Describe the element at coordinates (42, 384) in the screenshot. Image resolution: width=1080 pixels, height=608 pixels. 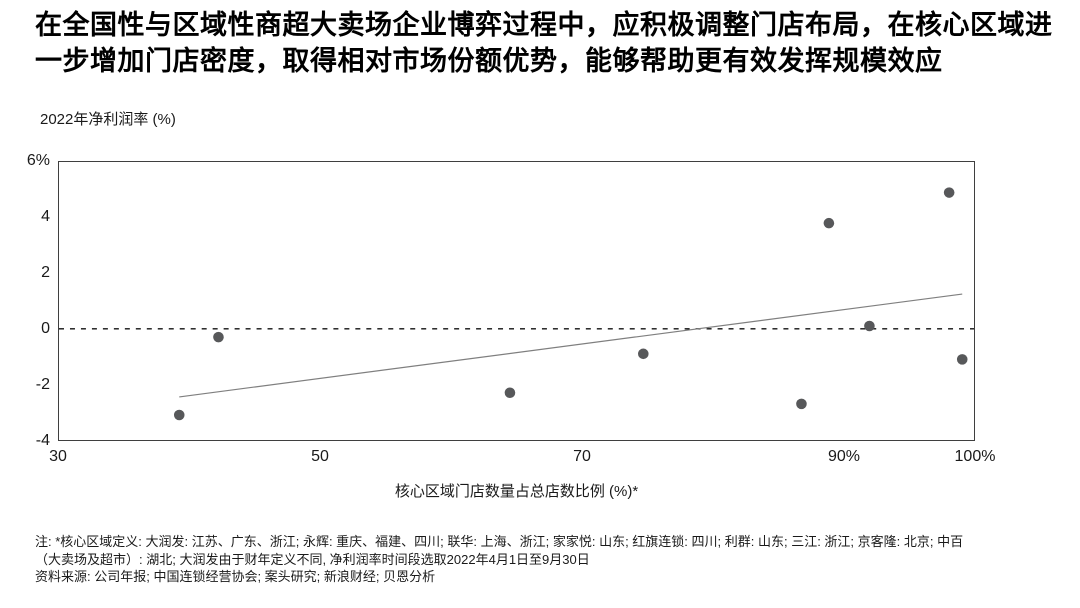
I see `y-tick-label: -2` at that location.